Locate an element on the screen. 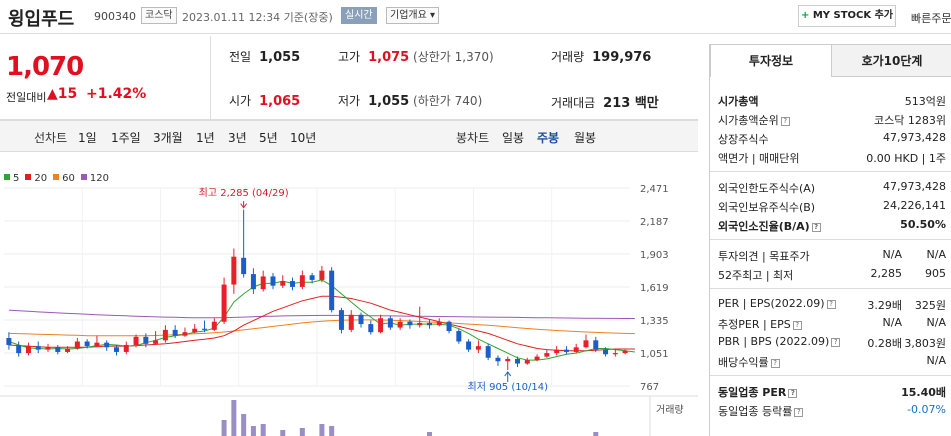 The height and width of the screenshot is (436, 951). tab-3m: 3개월 is located at coordinates (168, 138).